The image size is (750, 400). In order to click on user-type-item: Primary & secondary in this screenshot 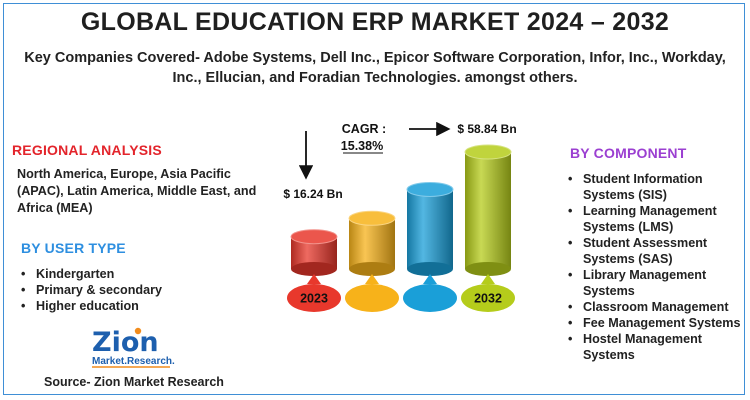, I will do `click(120, 290)`.